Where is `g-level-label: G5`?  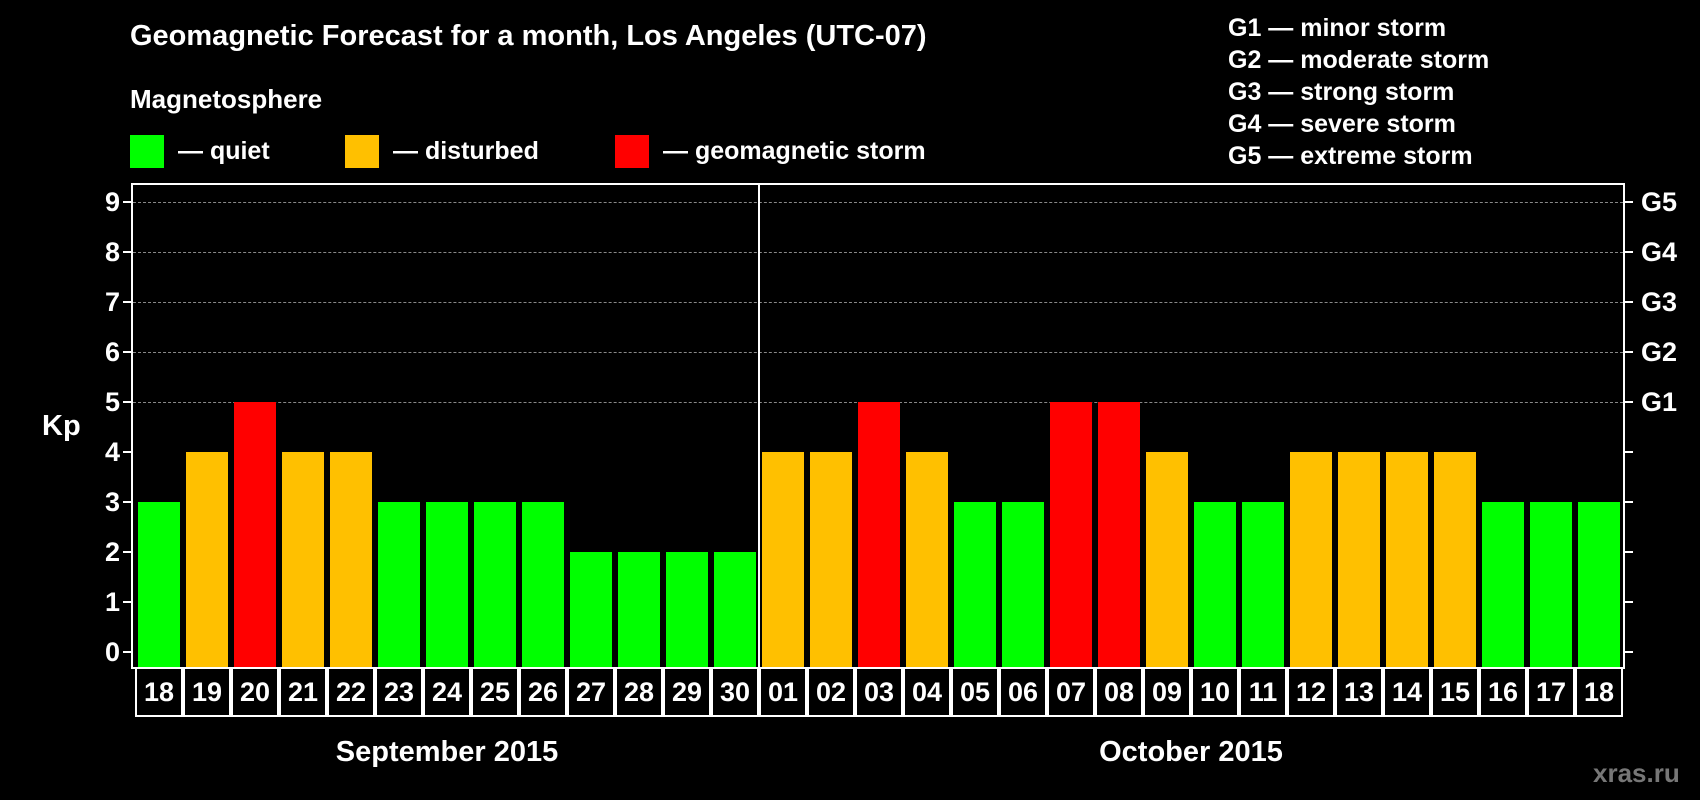 g-level-label: G5 is located at coordinates (1659, 202).